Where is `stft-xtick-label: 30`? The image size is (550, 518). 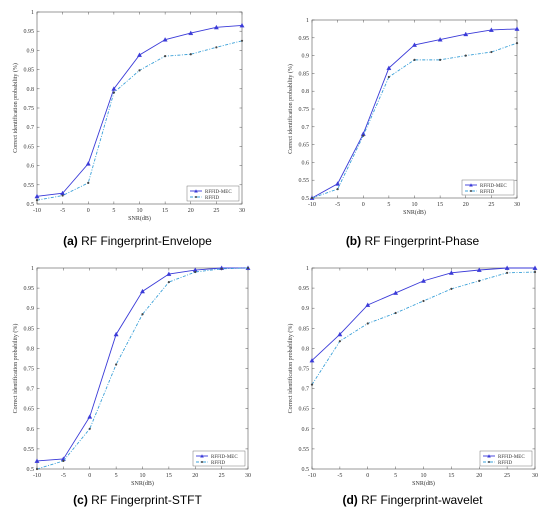
stft-xtick-label: 30 is located at coordinates (248, 476).